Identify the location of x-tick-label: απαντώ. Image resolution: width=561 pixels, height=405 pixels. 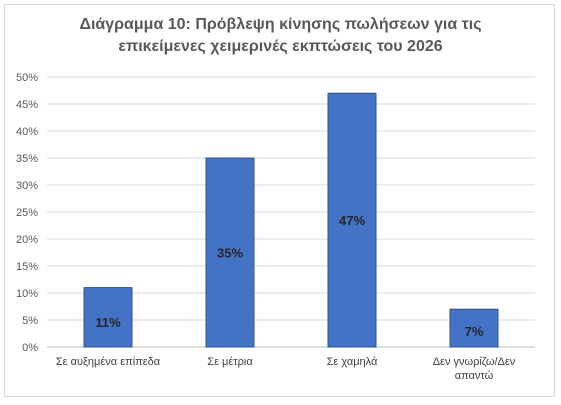
(474, 376).